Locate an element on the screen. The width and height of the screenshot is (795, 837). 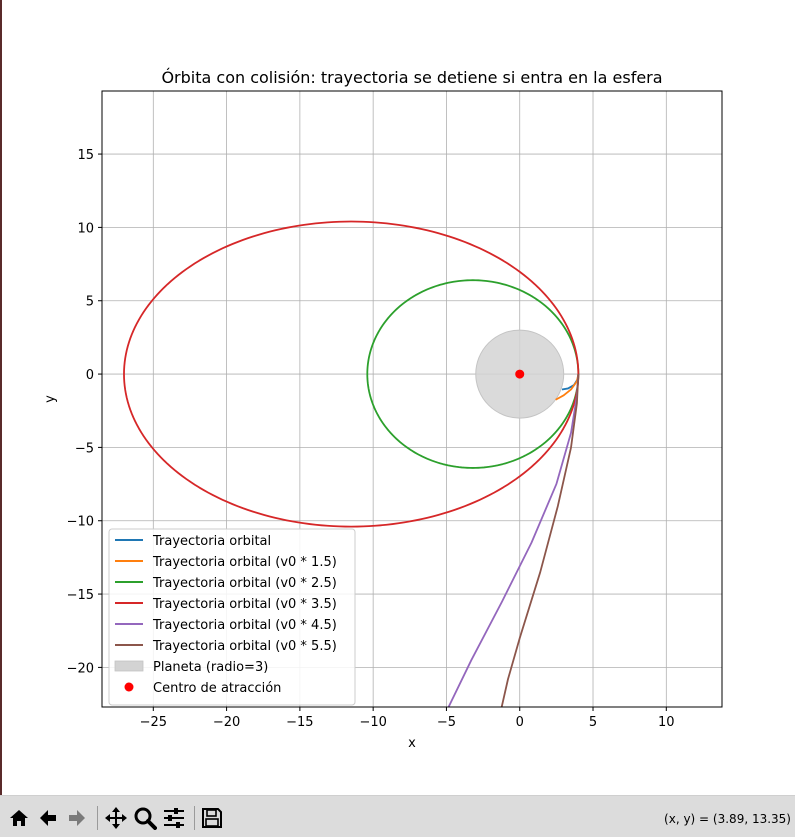
pan-icon is located at coordinates (116, 818).